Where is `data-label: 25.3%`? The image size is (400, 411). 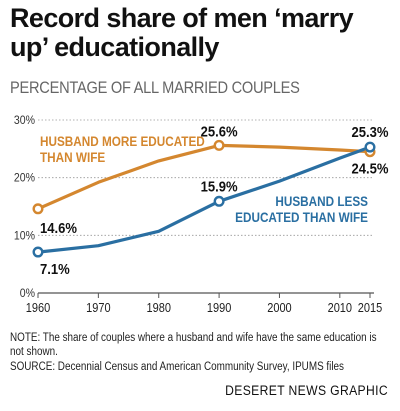
data-label: 25.3% is located at coordinates (370, 132).